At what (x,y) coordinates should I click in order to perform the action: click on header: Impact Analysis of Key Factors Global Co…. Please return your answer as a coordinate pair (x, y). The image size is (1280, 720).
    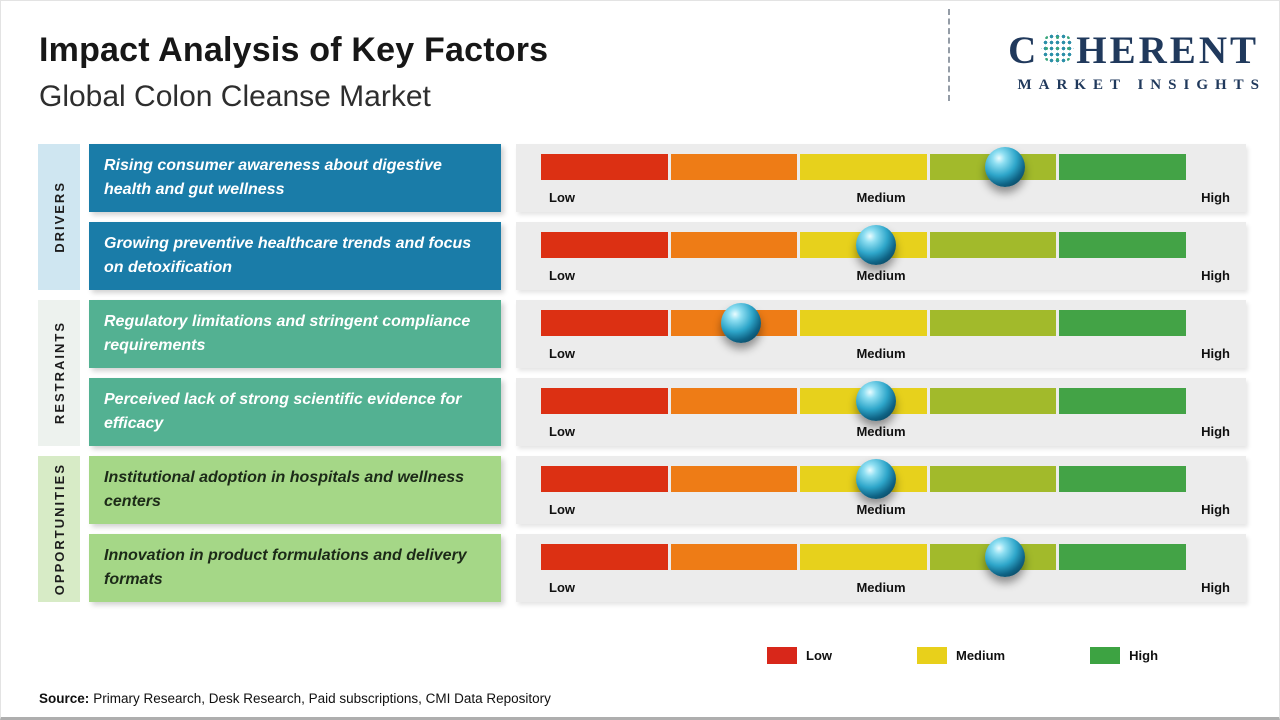
    Looking at the image, I should click on (293, 72).